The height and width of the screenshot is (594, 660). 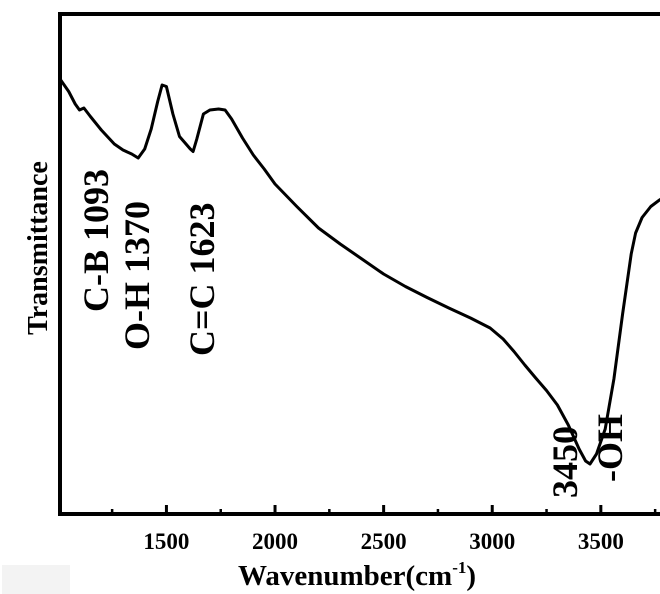 What do you see at coordinates (383, 509) in the screenshot?
I see `x-ticks` at bounding box center [383, 509].